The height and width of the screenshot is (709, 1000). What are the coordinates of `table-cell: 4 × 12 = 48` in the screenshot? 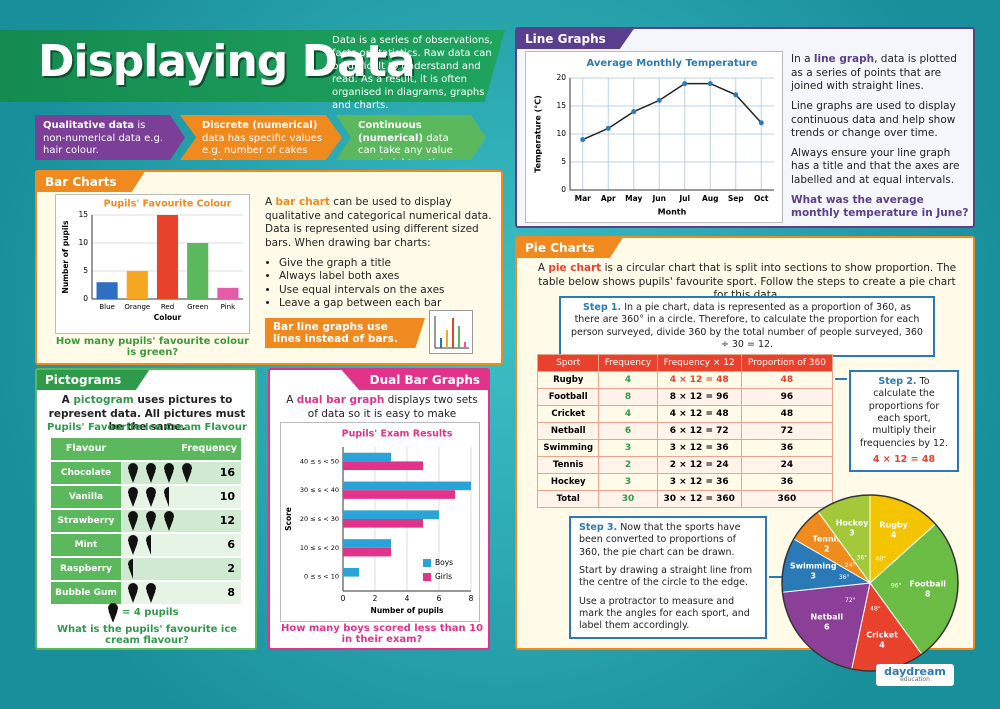 It's located at (699, 380).